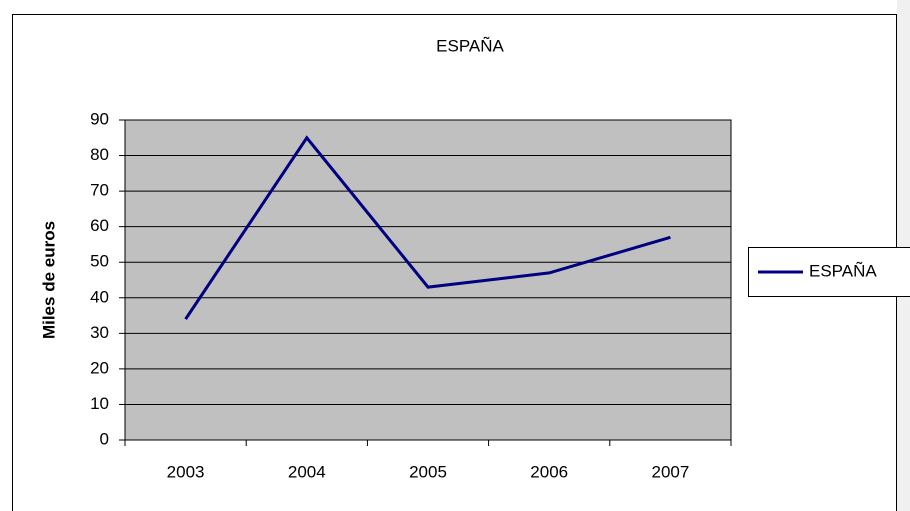 The image size is (910, 511). I want to click on y-tick-label: 0, so click(104, 438).